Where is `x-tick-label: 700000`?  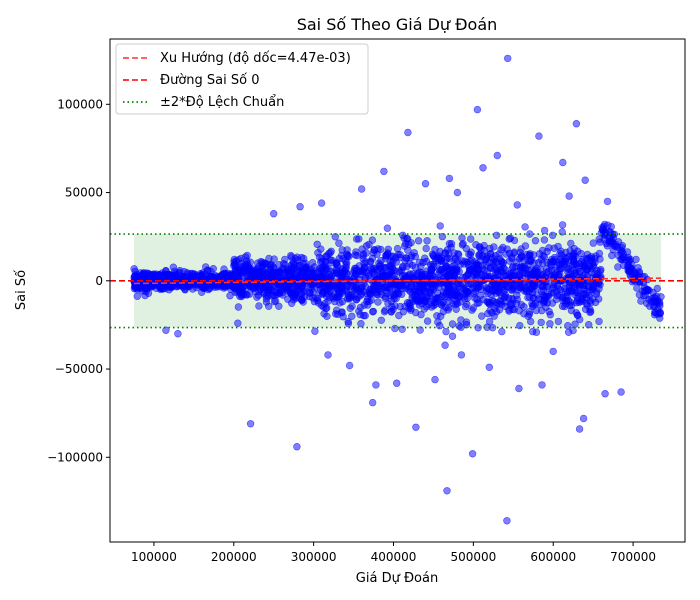 x-tick-label: 700000 is located at coordinates (633, 557).